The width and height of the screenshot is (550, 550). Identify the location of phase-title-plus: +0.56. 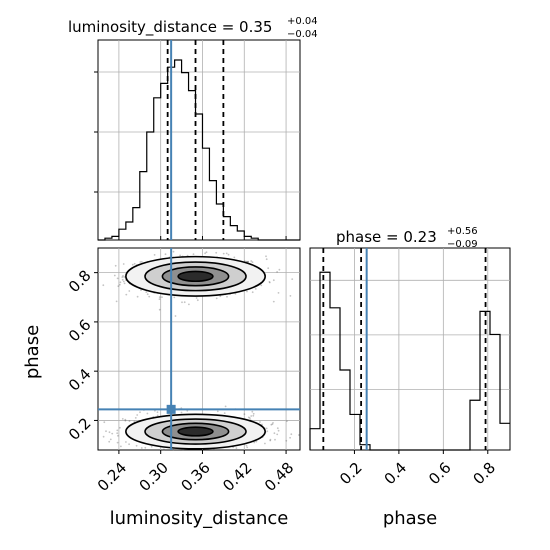
(462, 231).